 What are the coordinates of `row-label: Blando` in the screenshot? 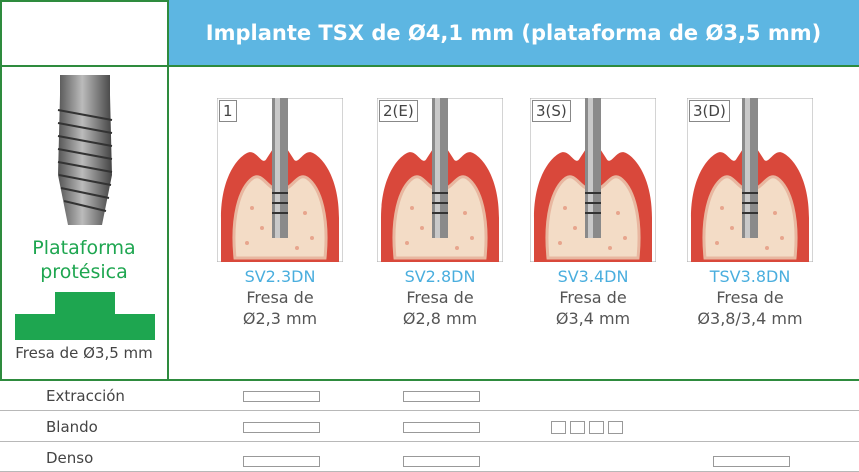 It's located at (72, 427).